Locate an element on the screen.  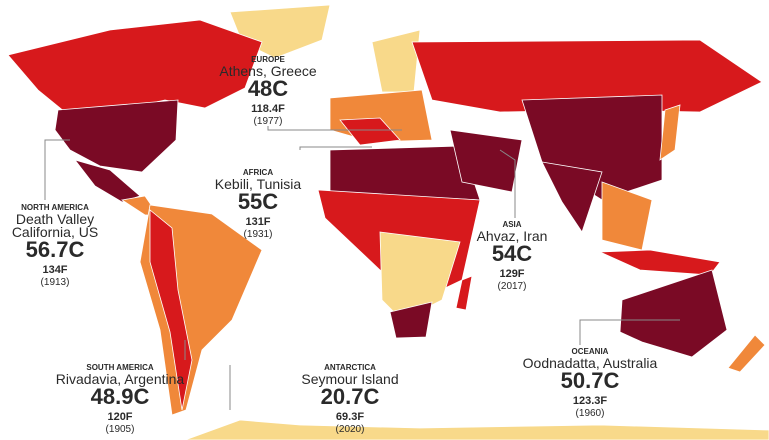
location: Seymour Island is located at coordinates (349, 379).